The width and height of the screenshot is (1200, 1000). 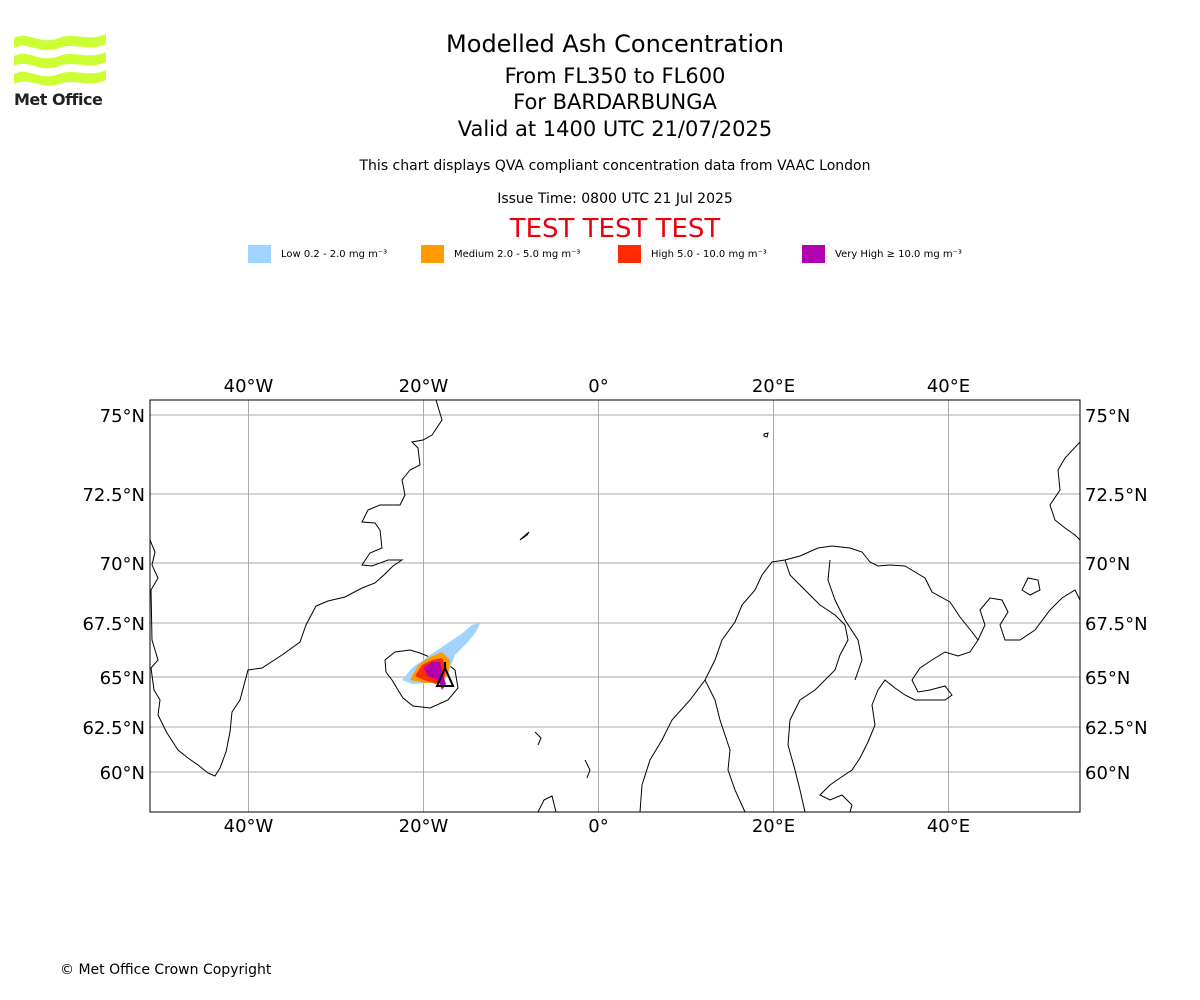 I want to click on legend-swatch-low, so click(x=259, y=254).